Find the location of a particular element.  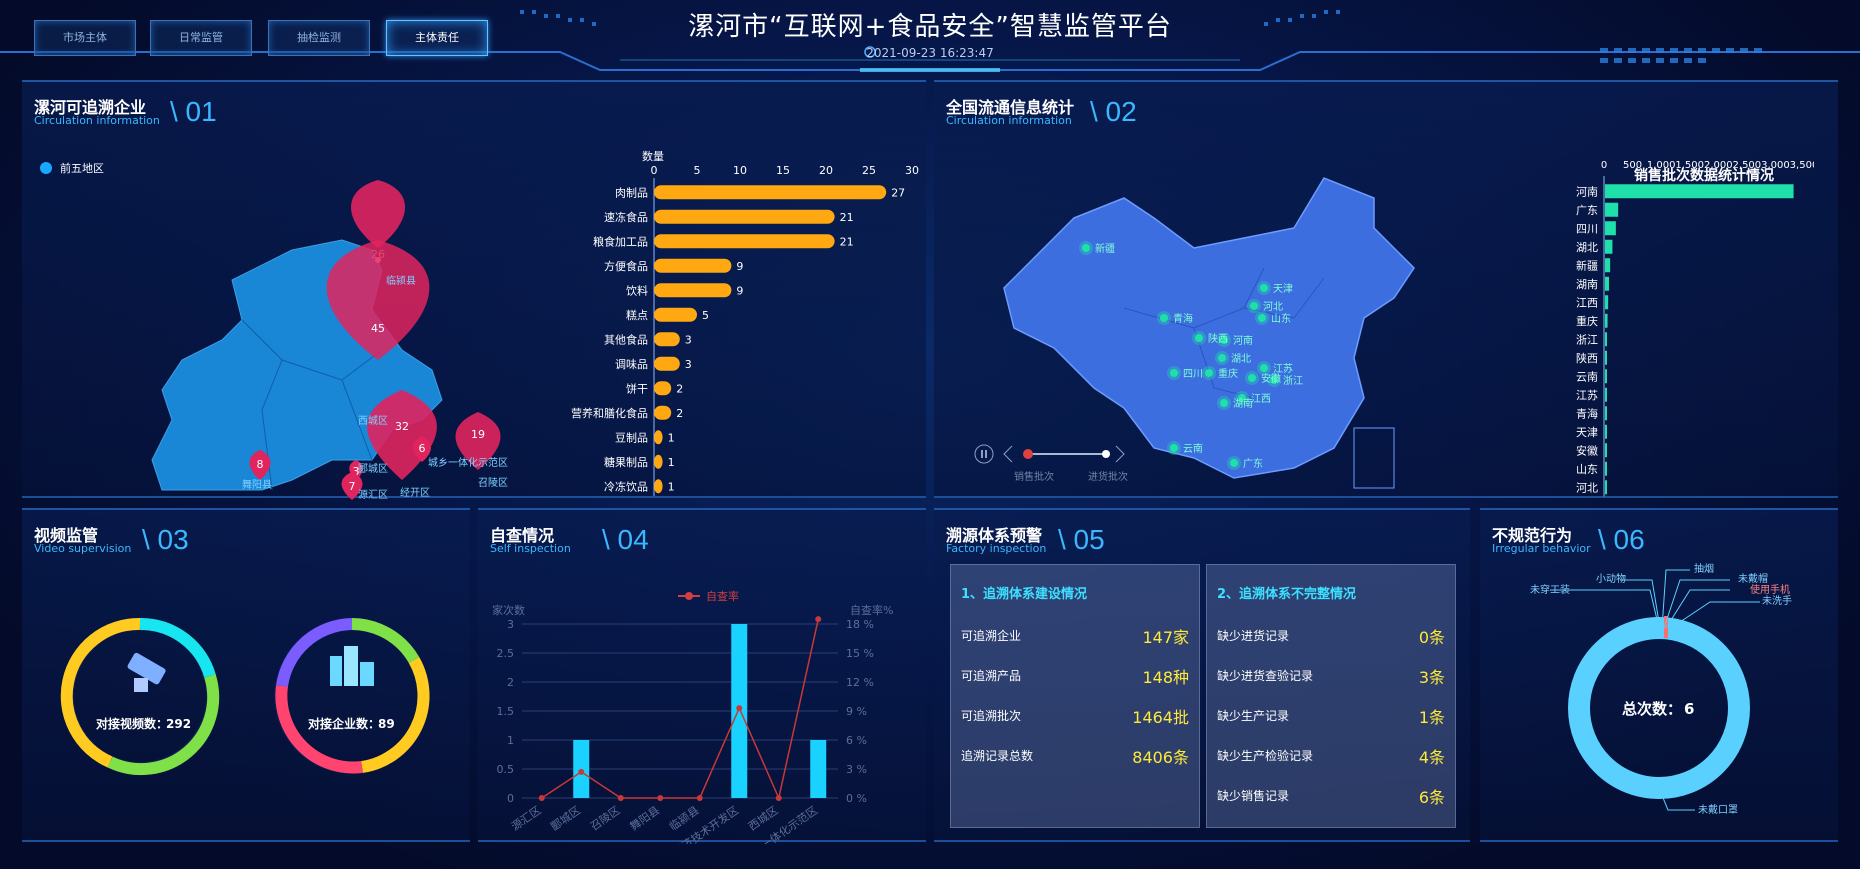

category-label: 肉制品 is located at coordinates (631, 192).